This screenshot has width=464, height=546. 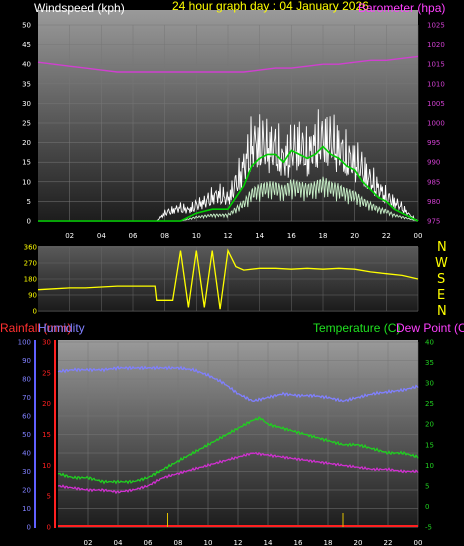 I want to click on wind-y-tick: 35, so click(x=26, y=84).